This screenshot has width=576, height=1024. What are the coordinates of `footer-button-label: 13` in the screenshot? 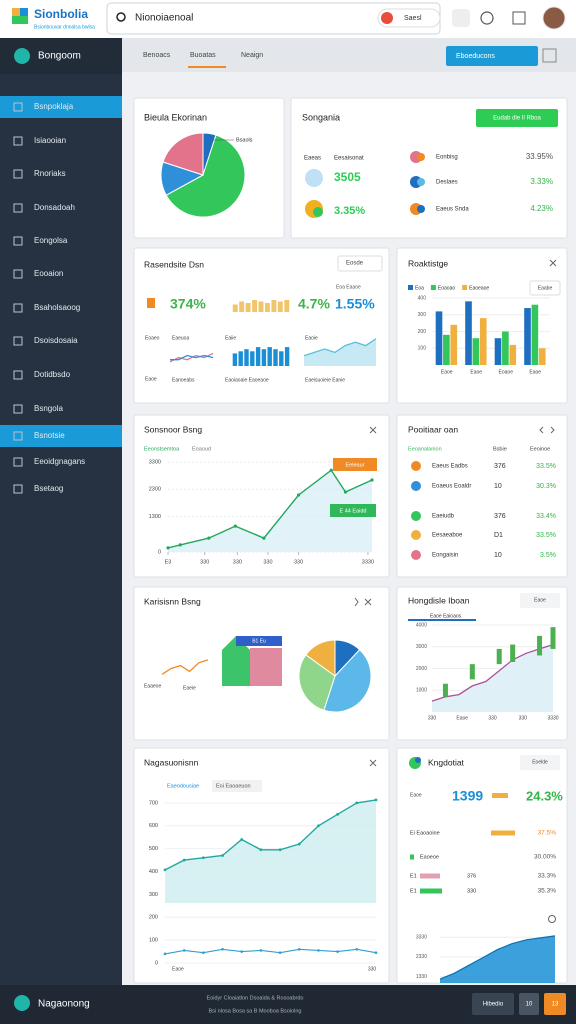 It's located at (555, 1005).